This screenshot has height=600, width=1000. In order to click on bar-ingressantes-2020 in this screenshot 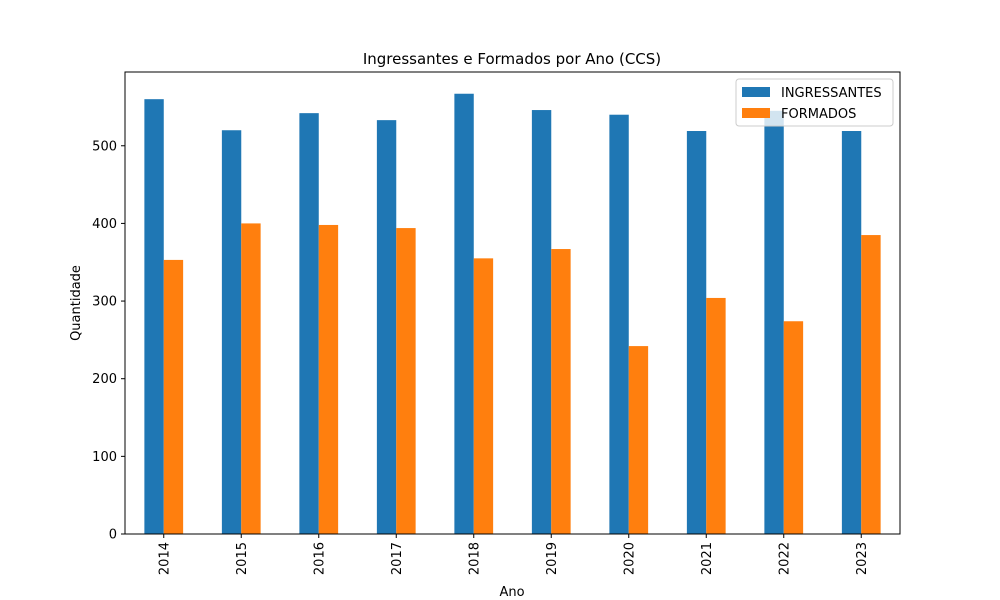, I will do `click(619, 324)`.